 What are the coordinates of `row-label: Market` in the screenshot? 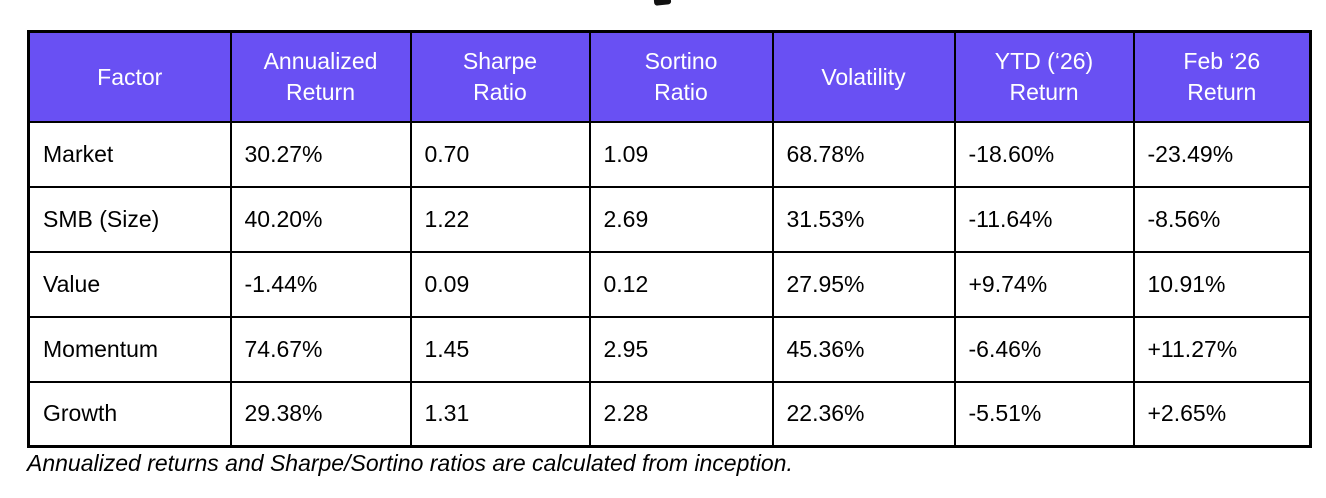 It's located at (129, 154).